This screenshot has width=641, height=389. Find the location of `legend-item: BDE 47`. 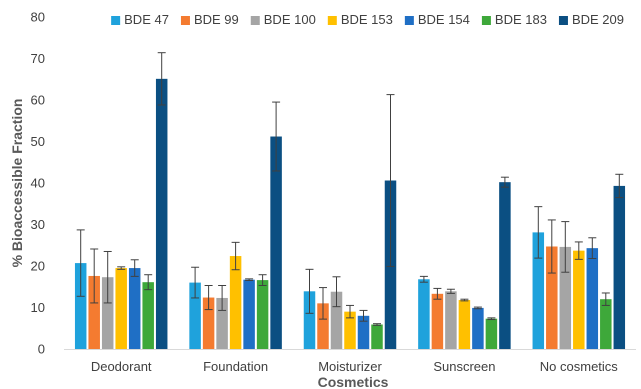

legend-item: BDE 47 is located at coordinates (140, 19).